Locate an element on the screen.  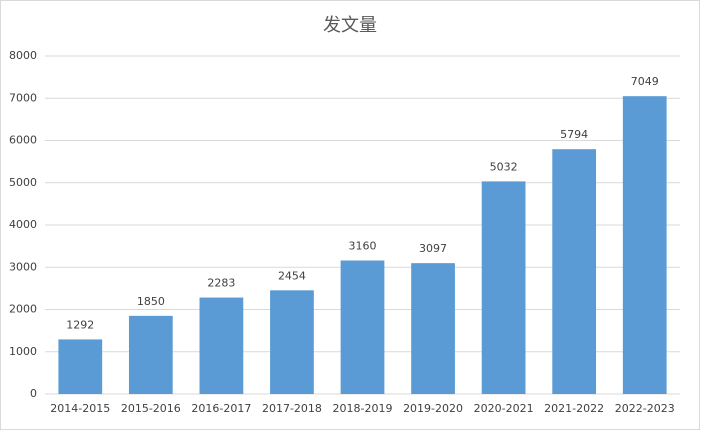
x-tick-label: 2021-2022 is located at coordinates (574, 408).